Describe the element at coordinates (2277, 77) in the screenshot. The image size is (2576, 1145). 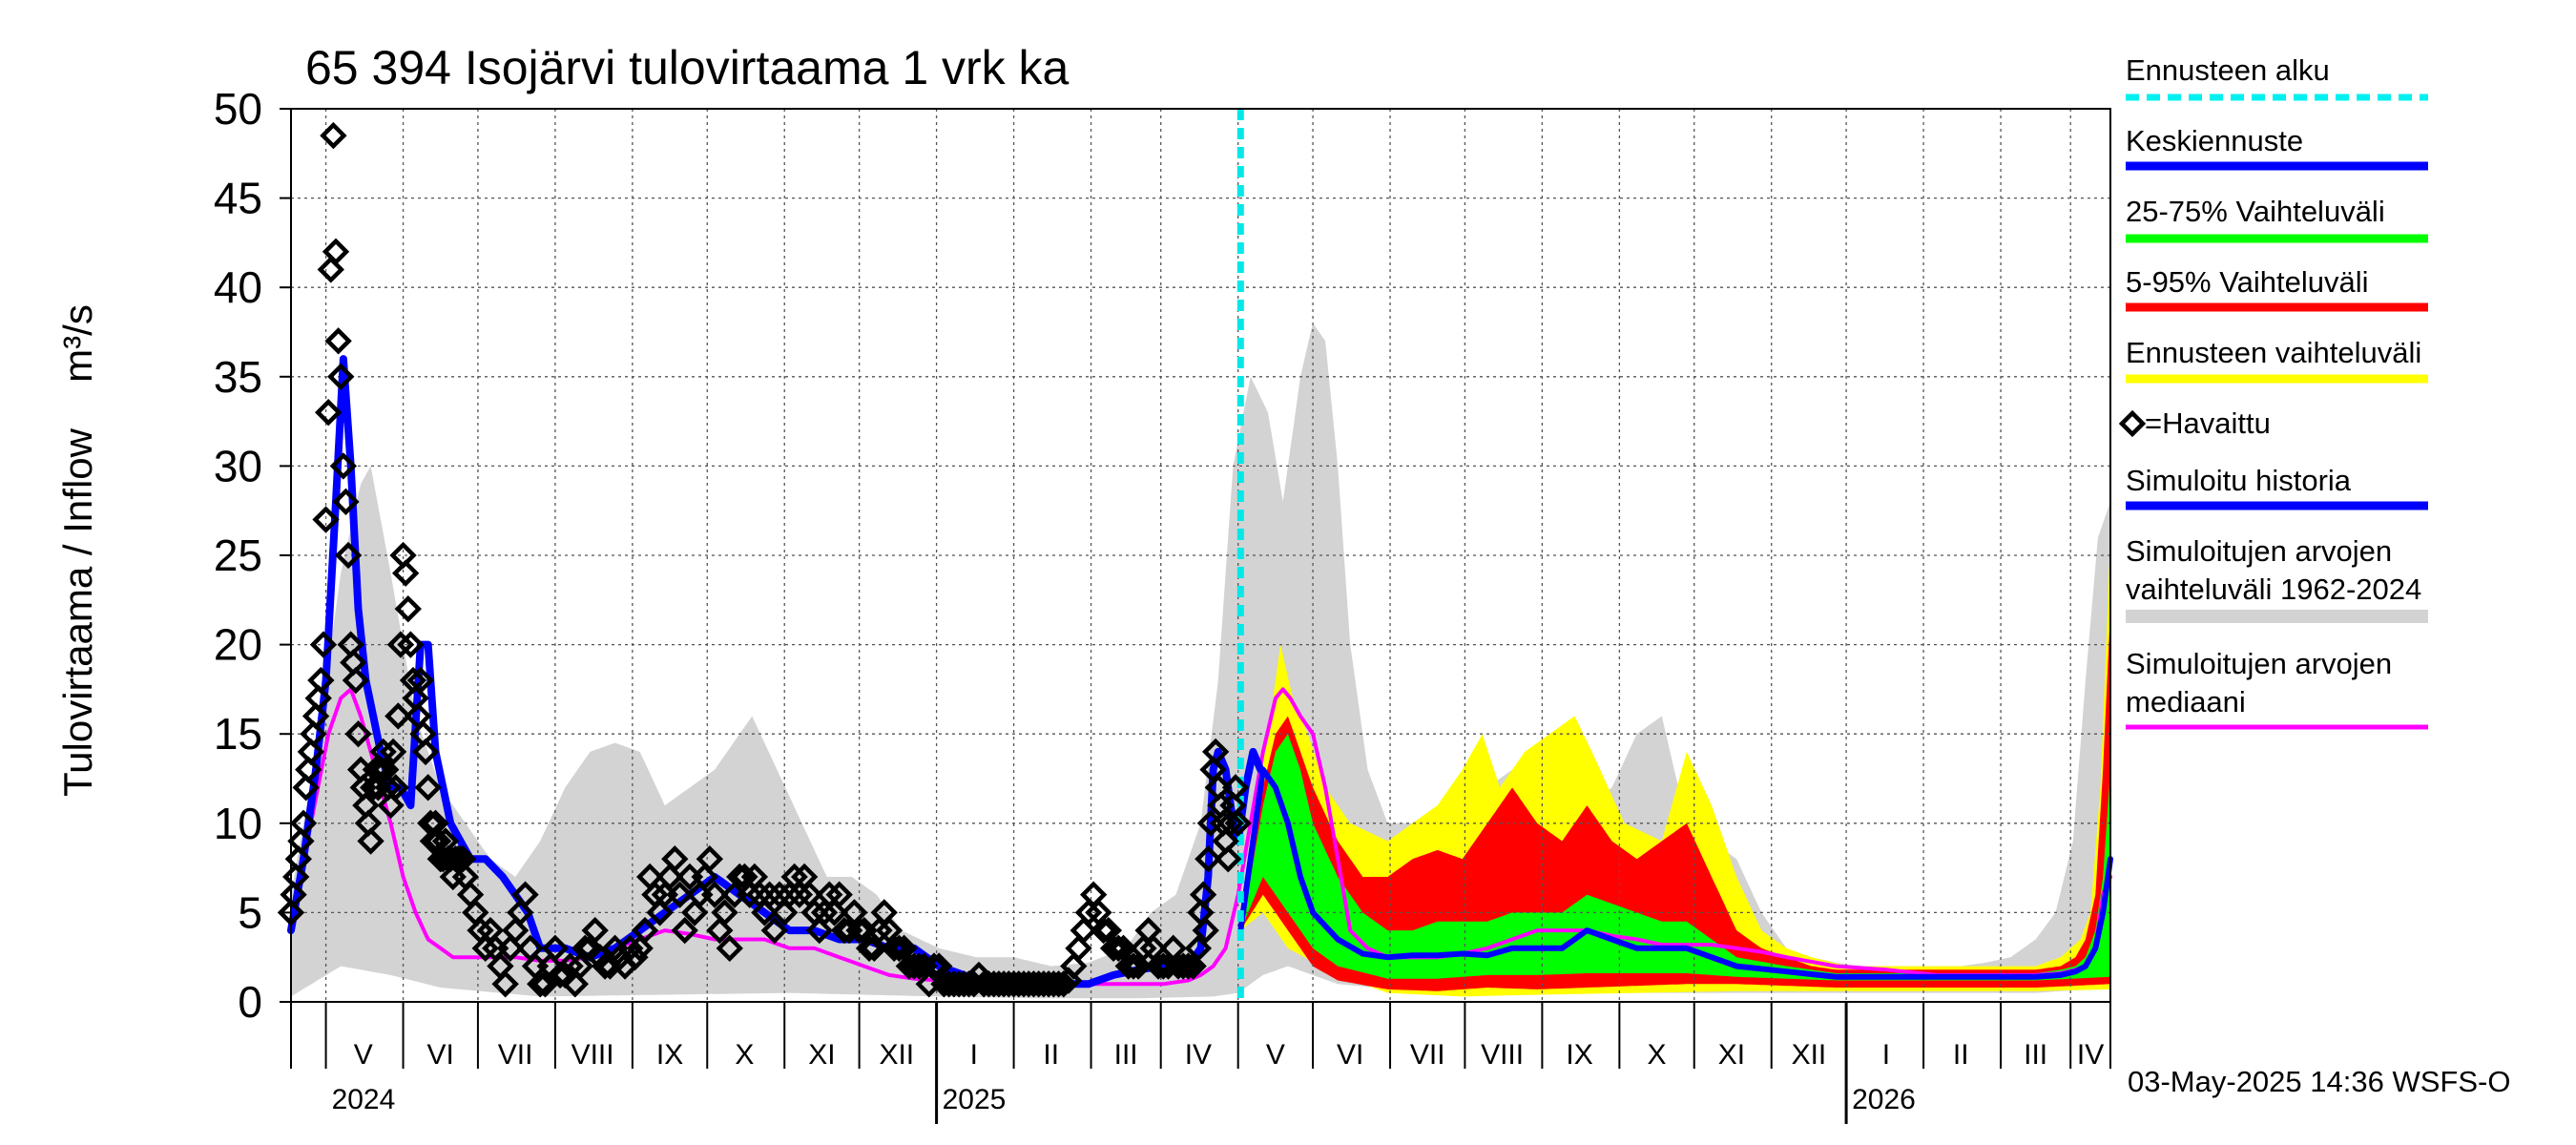
I see `legend-item-forecast_start: Ennusteen alku` at that location.